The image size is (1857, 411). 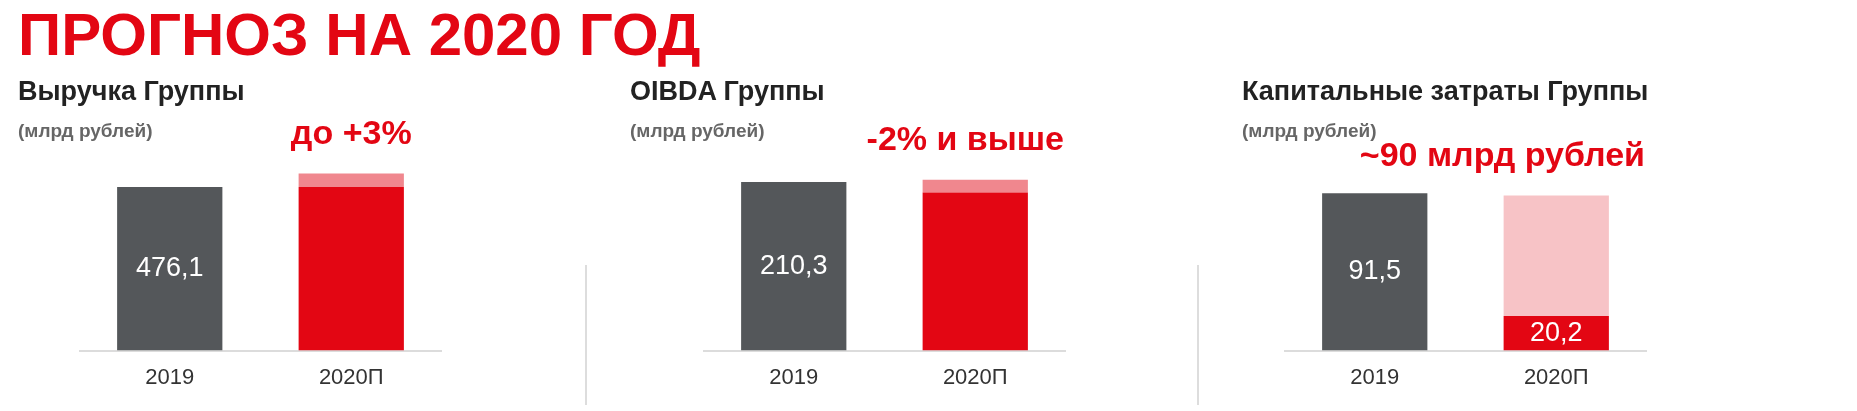 What do you see at coordinates (965, 138) in the screenshot?
I see `annotation: -2% и выше` at bounding box center [965, 138].